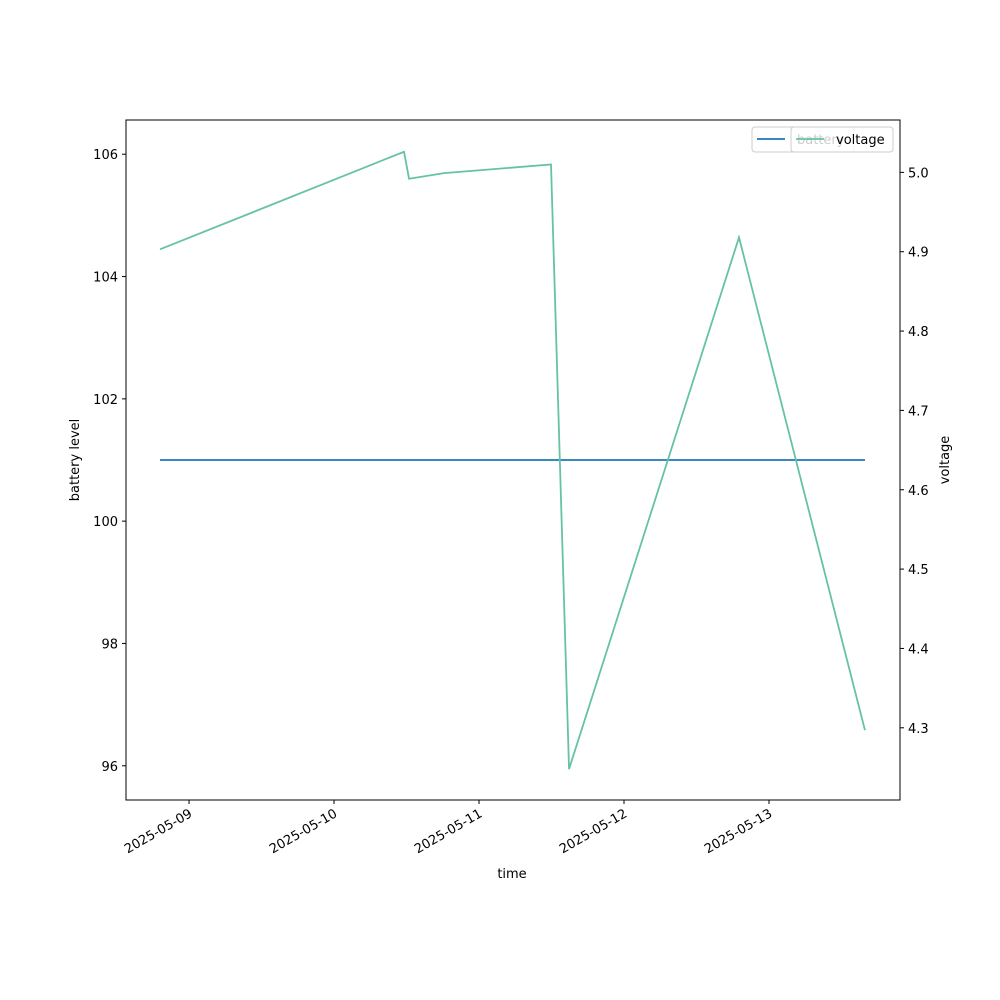  I want to click on y2-tick-label: 5.0, so click(918, 173).